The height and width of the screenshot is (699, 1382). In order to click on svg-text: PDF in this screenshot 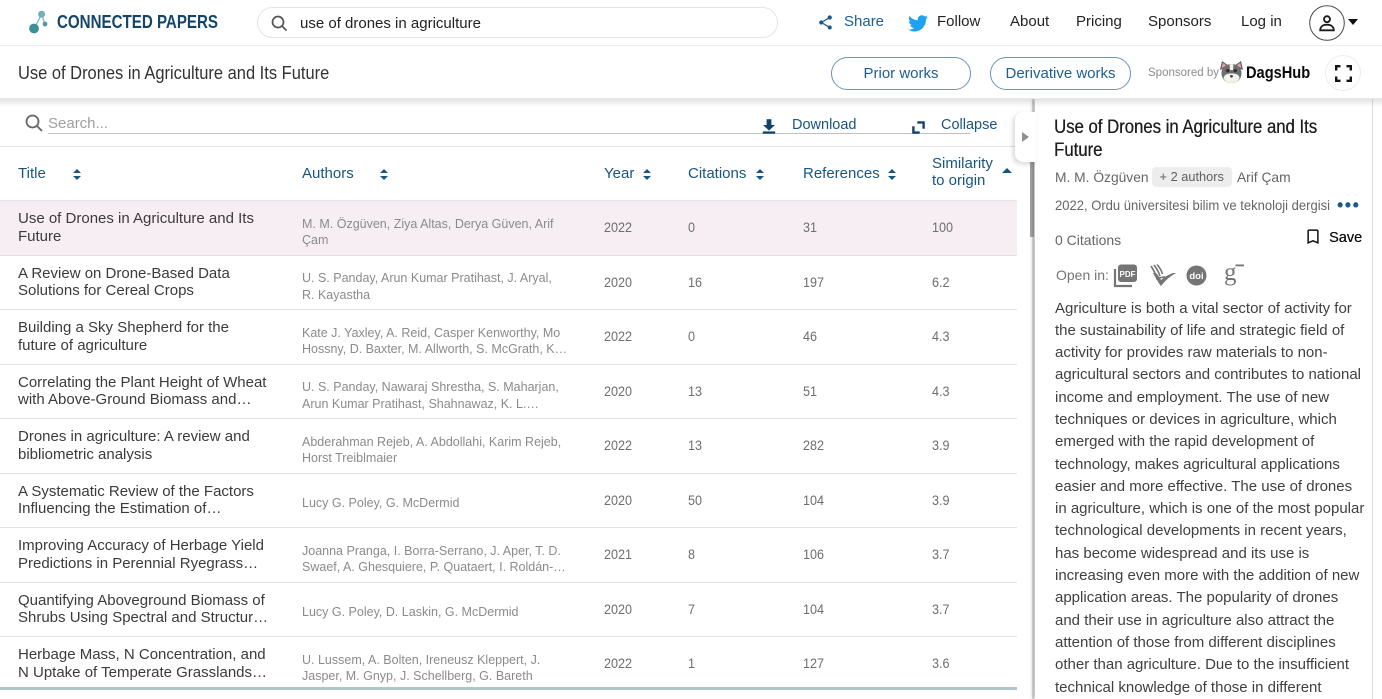, I will do `click(1128, 274)`.